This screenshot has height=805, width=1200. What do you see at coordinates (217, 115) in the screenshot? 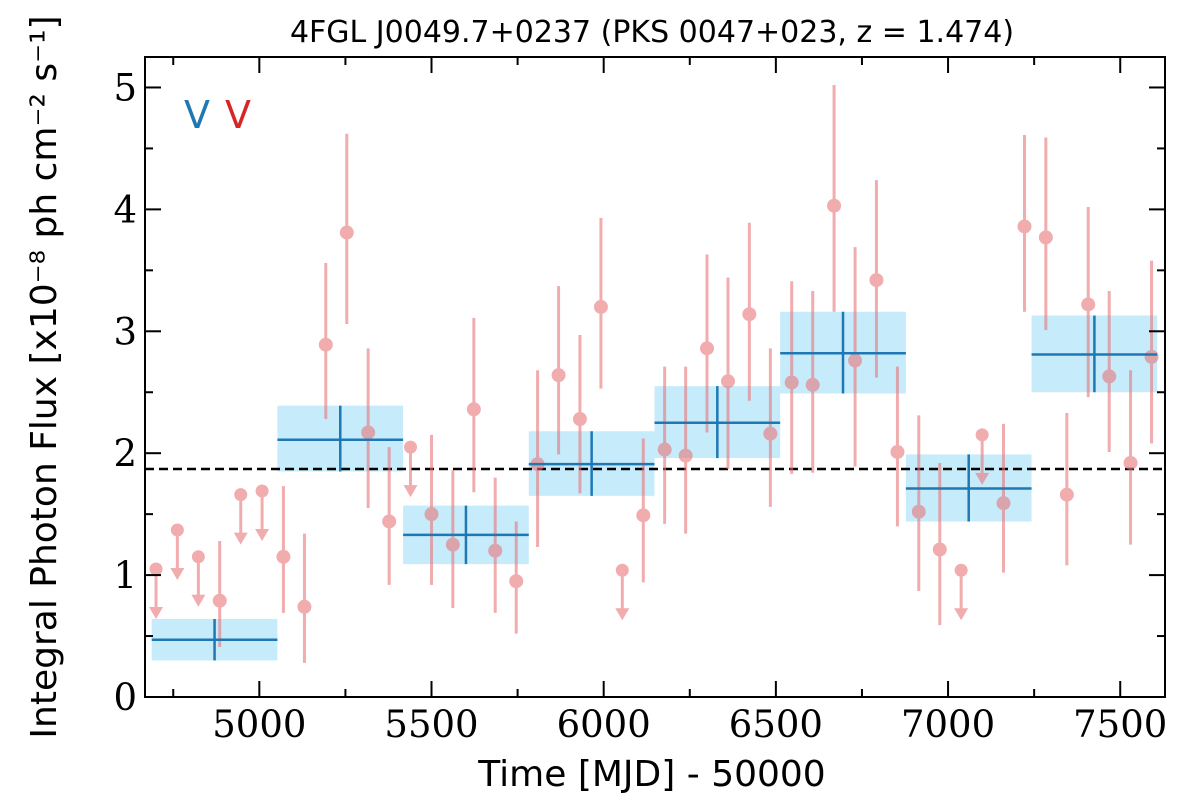
I see `legend: V V` at bounding box center [217, 115].